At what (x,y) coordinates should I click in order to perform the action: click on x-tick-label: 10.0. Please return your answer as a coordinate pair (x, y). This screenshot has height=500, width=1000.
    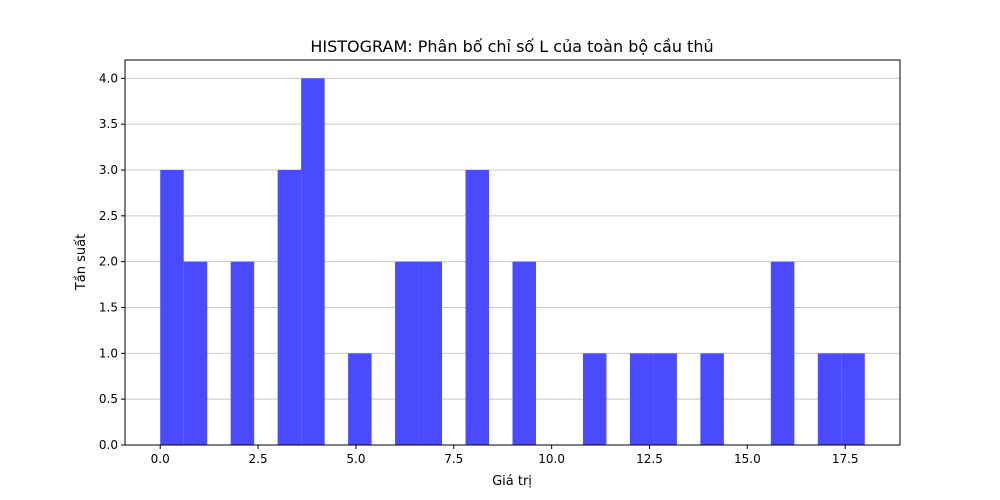
    Looking at the image, I should click on (551, 459).